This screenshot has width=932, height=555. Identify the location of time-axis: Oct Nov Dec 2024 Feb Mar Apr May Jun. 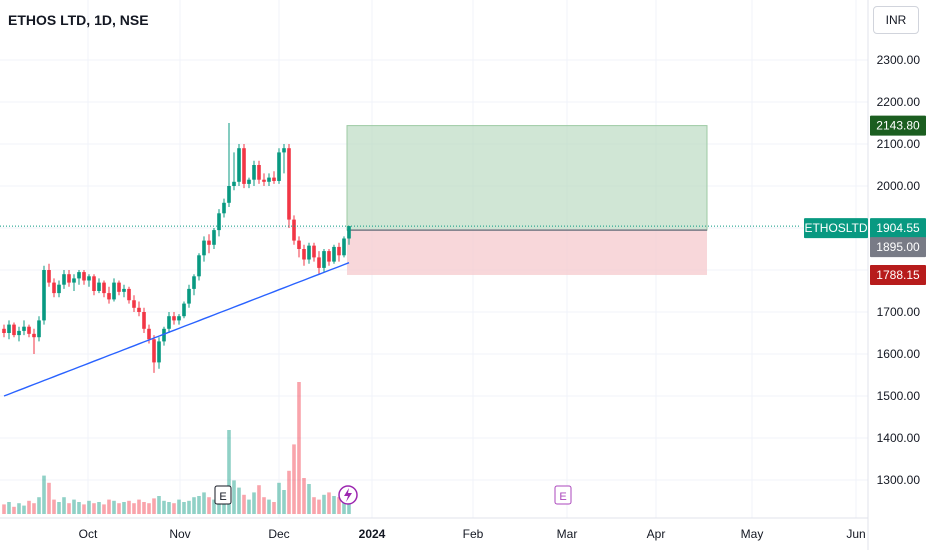
(472, 534).